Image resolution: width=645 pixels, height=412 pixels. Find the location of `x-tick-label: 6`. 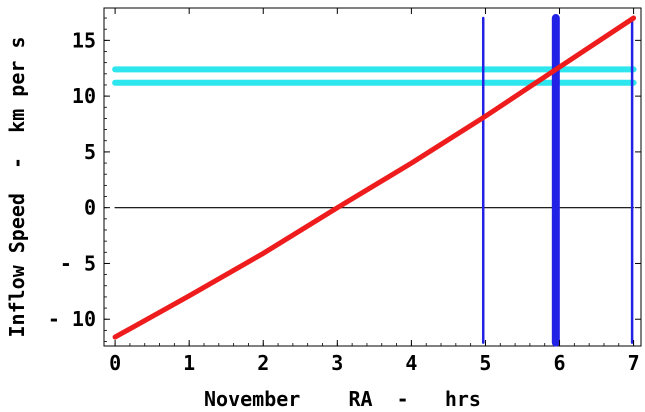

x-tick-label: 6 is located at coordinates (560, 363).